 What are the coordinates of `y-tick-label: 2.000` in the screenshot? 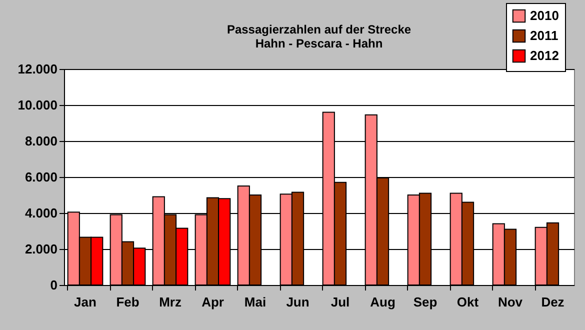 It's located at (41, 249).